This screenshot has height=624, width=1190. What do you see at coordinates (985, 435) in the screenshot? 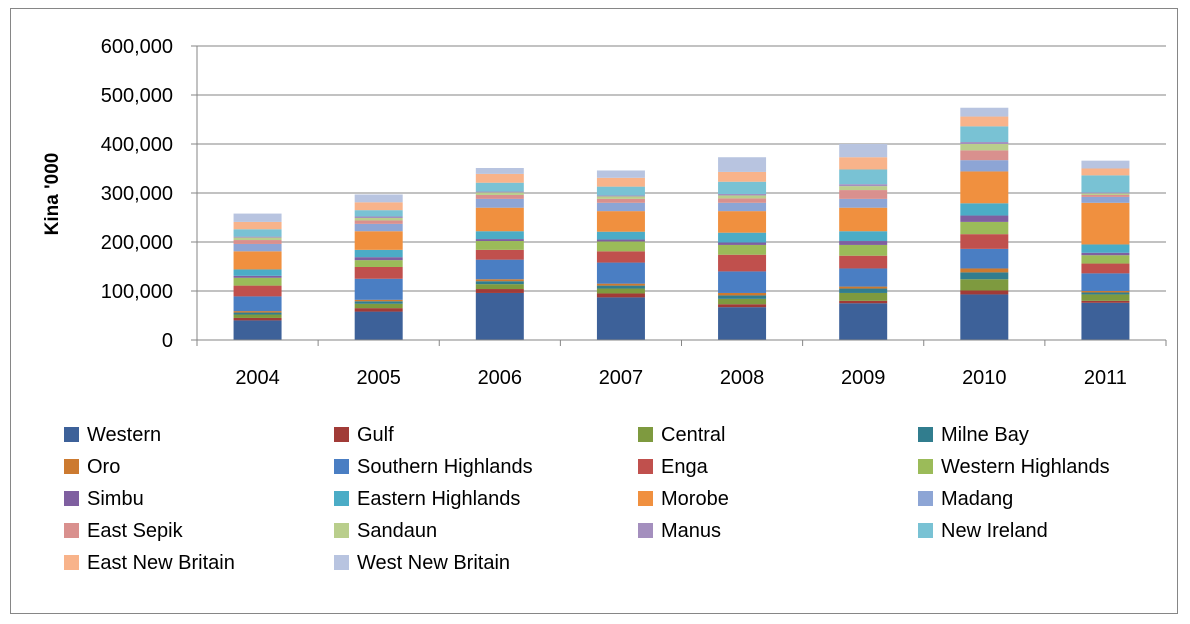
I see `legend-entry: Milne Bay` at bounding box center [985, 435].